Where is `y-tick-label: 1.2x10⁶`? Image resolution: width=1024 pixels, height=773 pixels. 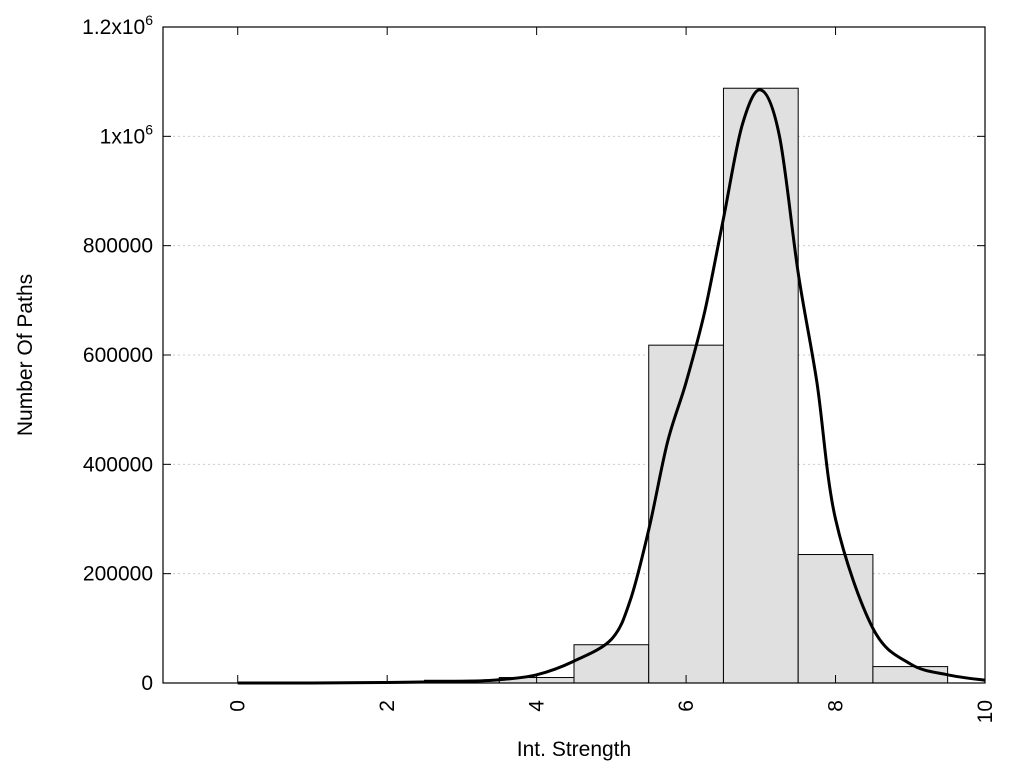
y-tick-label: 1.2x10⁶ is located at coordinates (117, 25).